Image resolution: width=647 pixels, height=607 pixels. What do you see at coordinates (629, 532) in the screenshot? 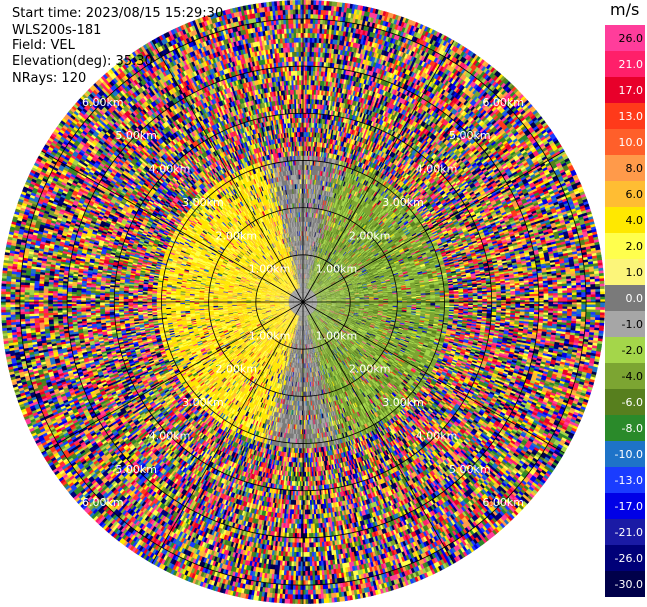
I see `colorbar-tick-label: -21.0` at bounding box center [629, 532].